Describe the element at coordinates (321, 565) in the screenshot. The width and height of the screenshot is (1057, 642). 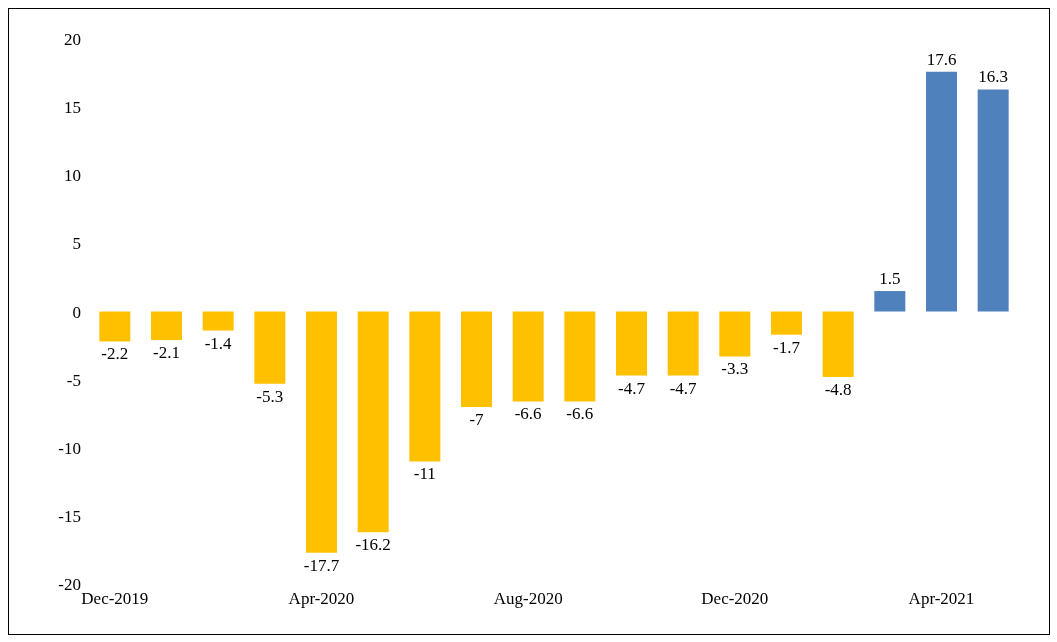
I see `data-label: -17.7` at that location.